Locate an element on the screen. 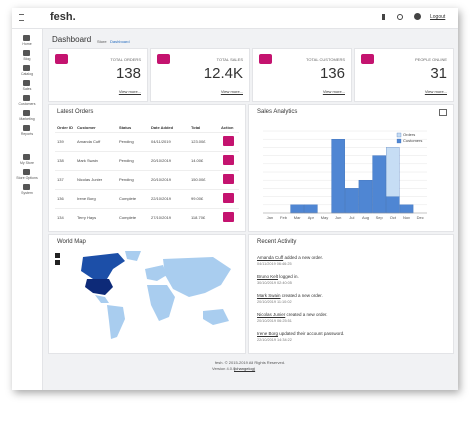 The height and width of the screenshot is (425, 475). table-header: Total is located at coordinates (196, 127).